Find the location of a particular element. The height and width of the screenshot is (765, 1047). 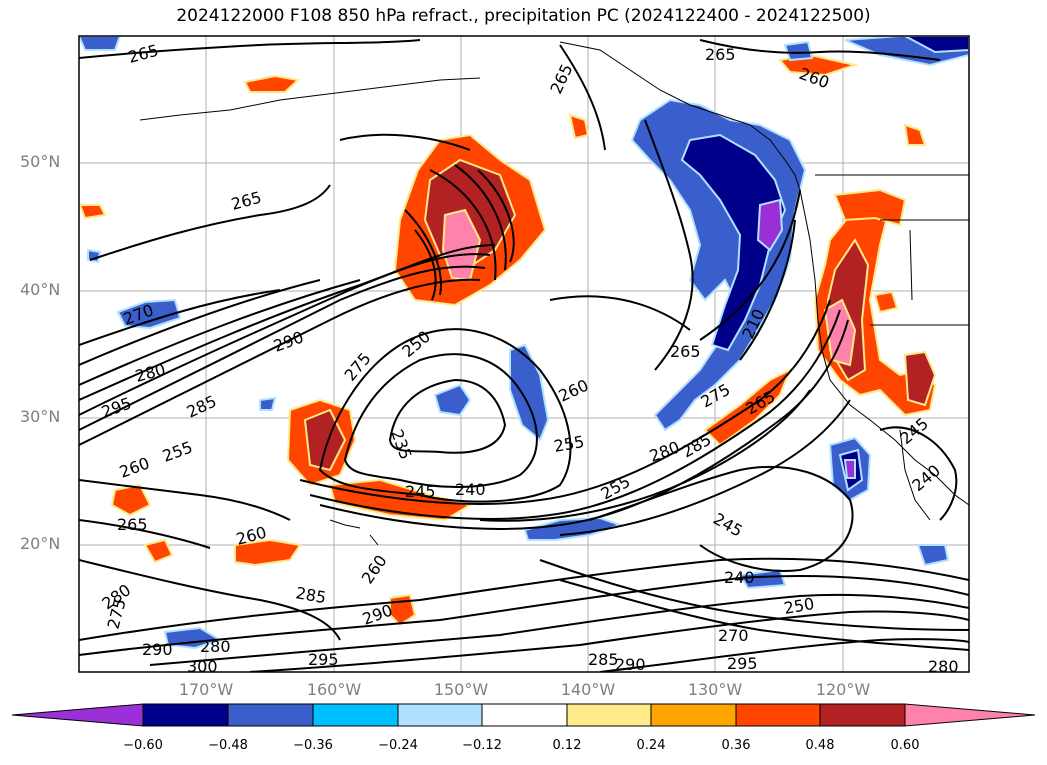

contour-label: 260 is located at coordinates (574, 390).